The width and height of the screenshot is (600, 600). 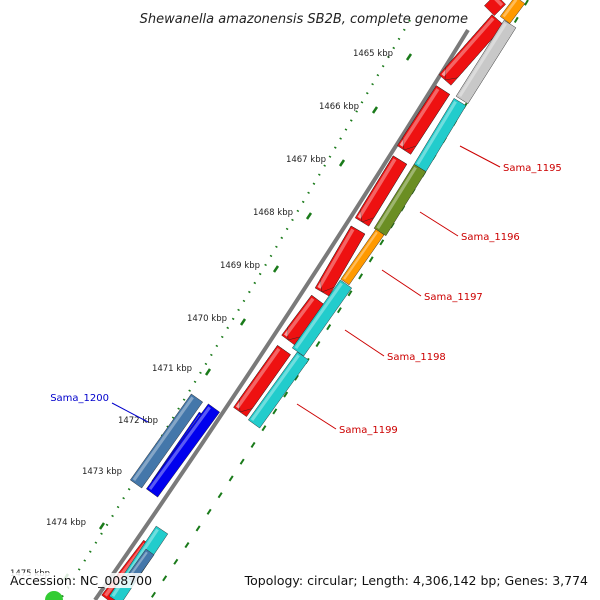 I want to click on tick-label: 1466 kbp, so click(x=339, y=107).